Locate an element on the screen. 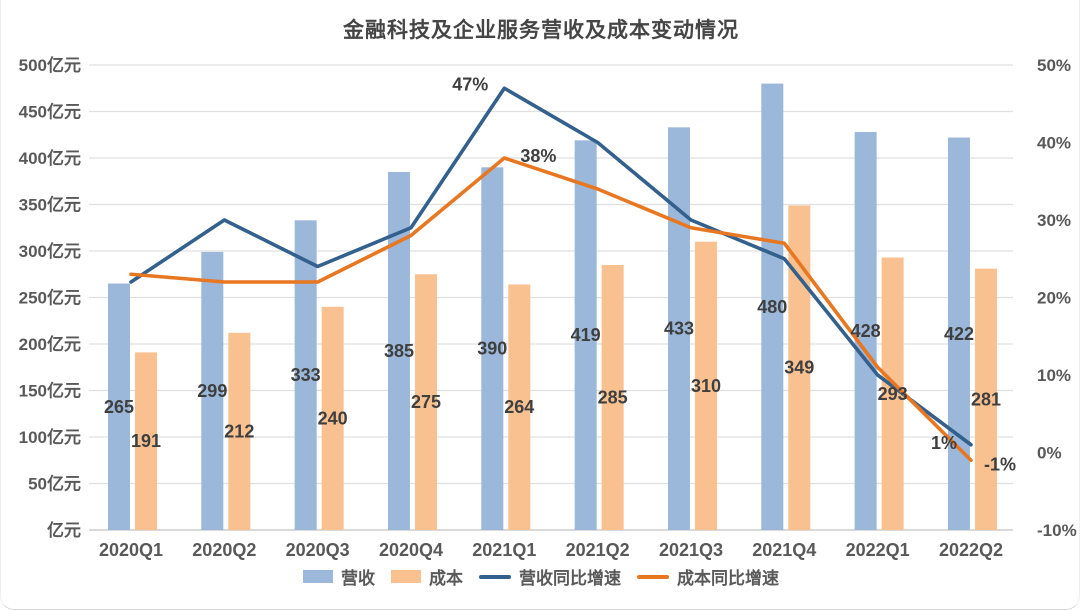 Image resolution: width=1080 pixels, height=611 pixels. y-left-tick-label: 50亿元 is located at coordinates (54, 484).